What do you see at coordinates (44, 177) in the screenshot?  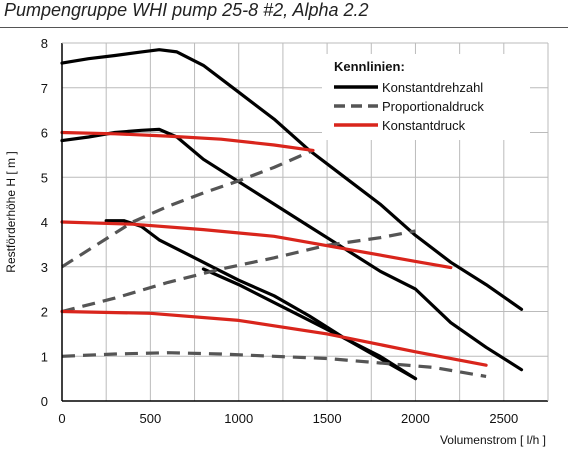 I see `y-tick-label: 5` at bounding box center [44, 177].